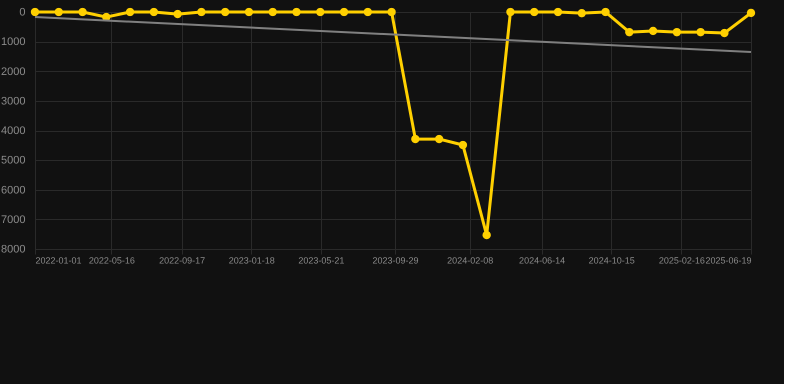  What do you see at coordinates (22, 12) in the screenshot?
I see `y-tick-label: 0` at bounding box center [22, 12].